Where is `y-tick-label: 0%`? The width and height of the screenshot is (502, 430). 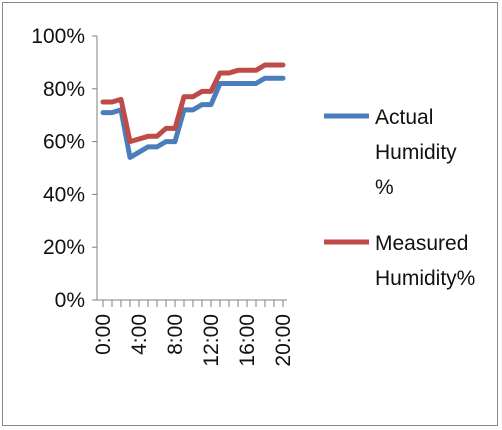 y-tick-label: 0% is located at coordinates (70, 300).